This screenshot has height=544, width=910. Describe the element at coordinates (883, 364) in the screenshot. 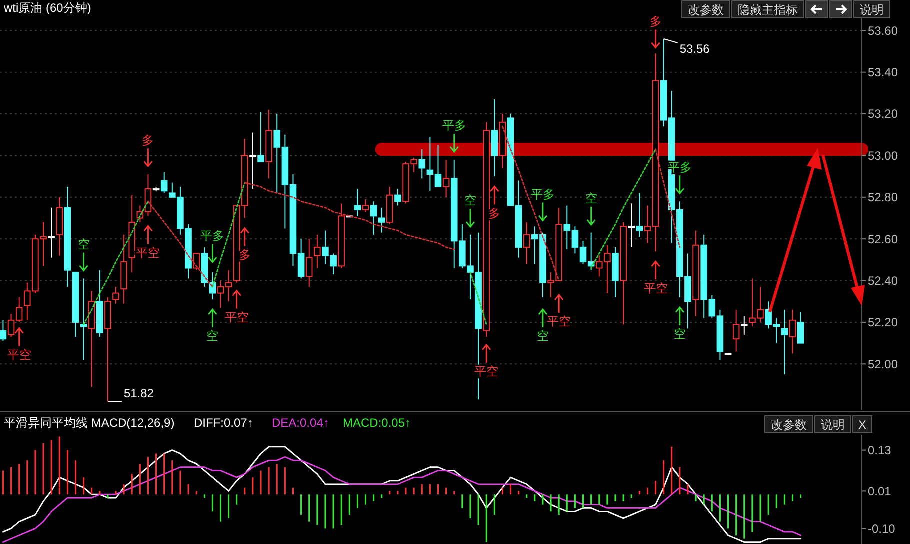

I see `y-tick-label: 52.00` at that location.